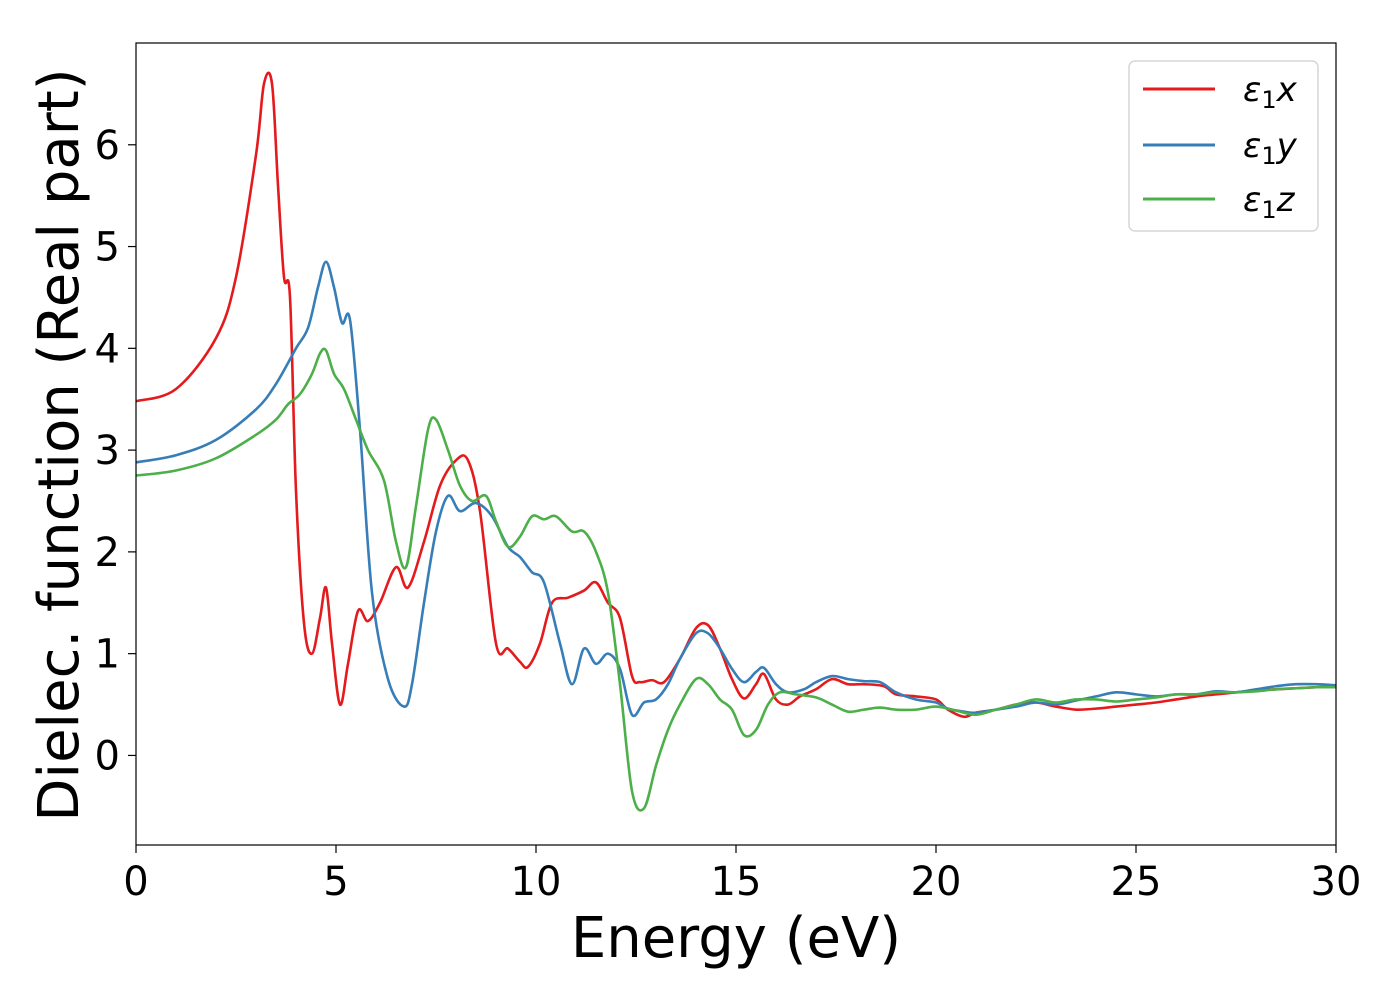  Describe the element at coordinates (1220, 147) in the screenshot. I see `legend-entries: ε1x ε1y ε1z` at that location.